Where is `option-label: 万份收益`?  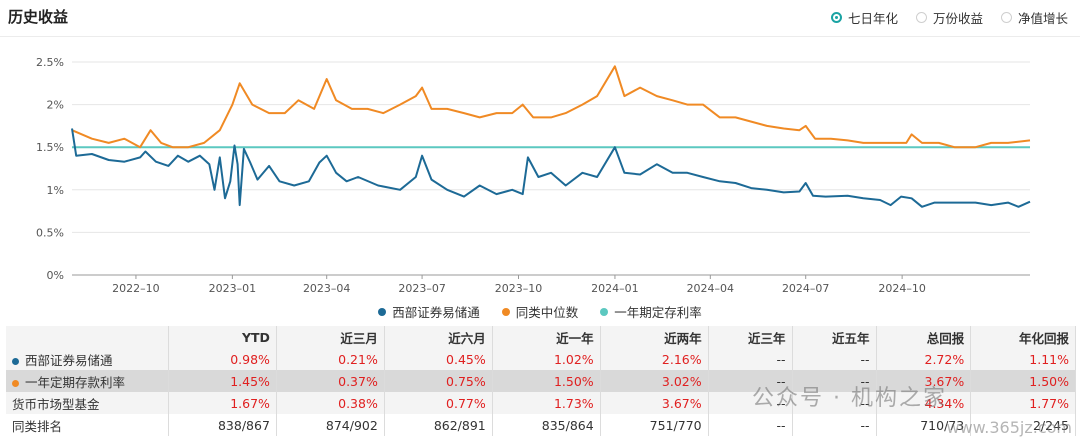
option-label: 万份收益 is located at coordinates (957, 18).